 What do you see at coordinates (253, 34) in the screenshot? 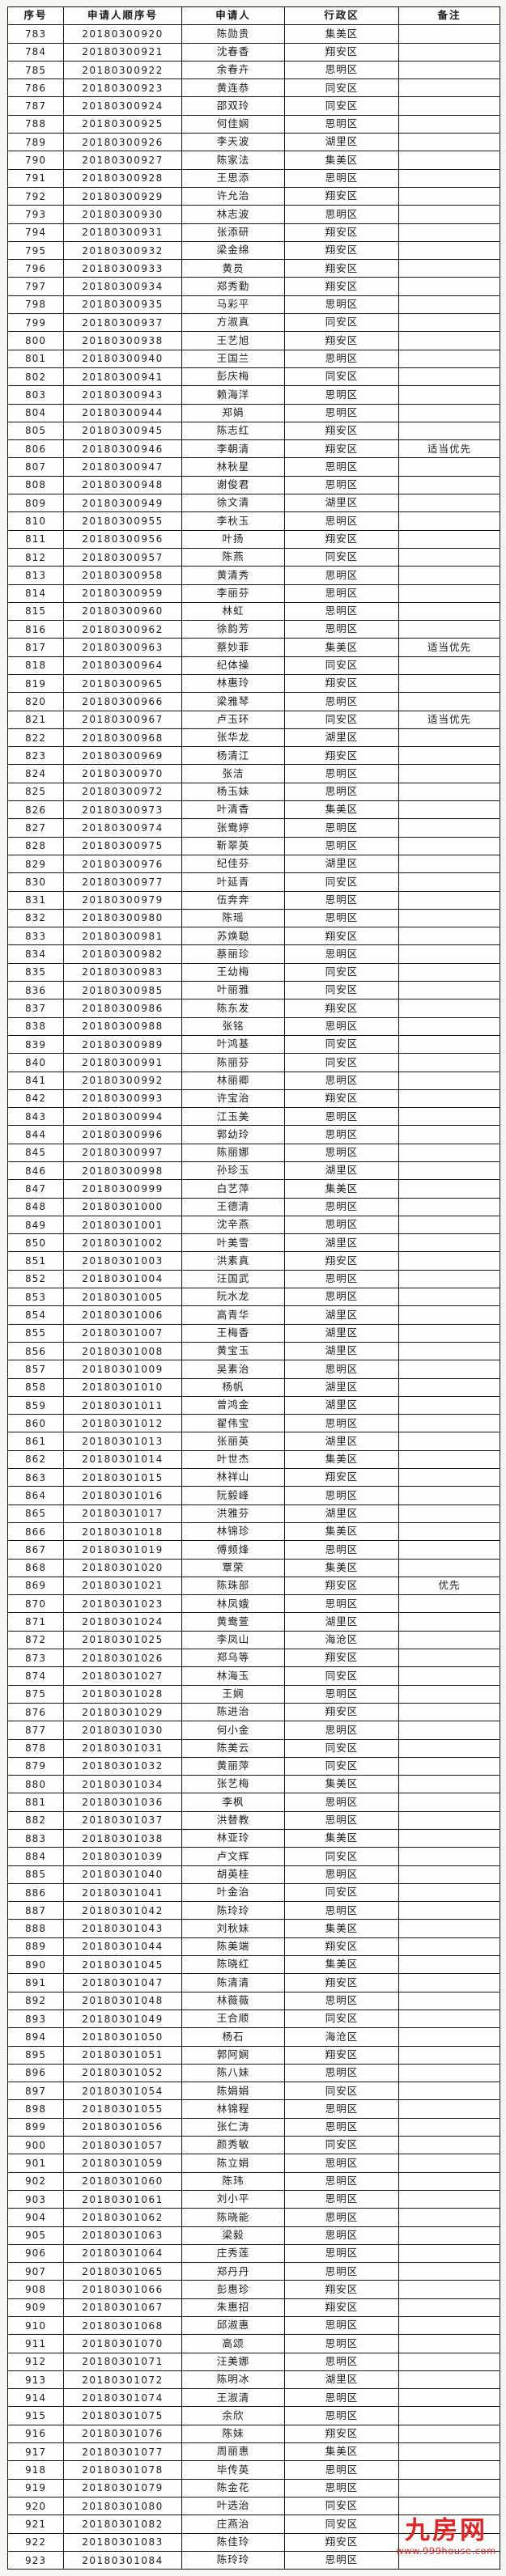
I see `table-row: 783 20180300920 陈勋贵 集美区` at bounding box center [253, 34].